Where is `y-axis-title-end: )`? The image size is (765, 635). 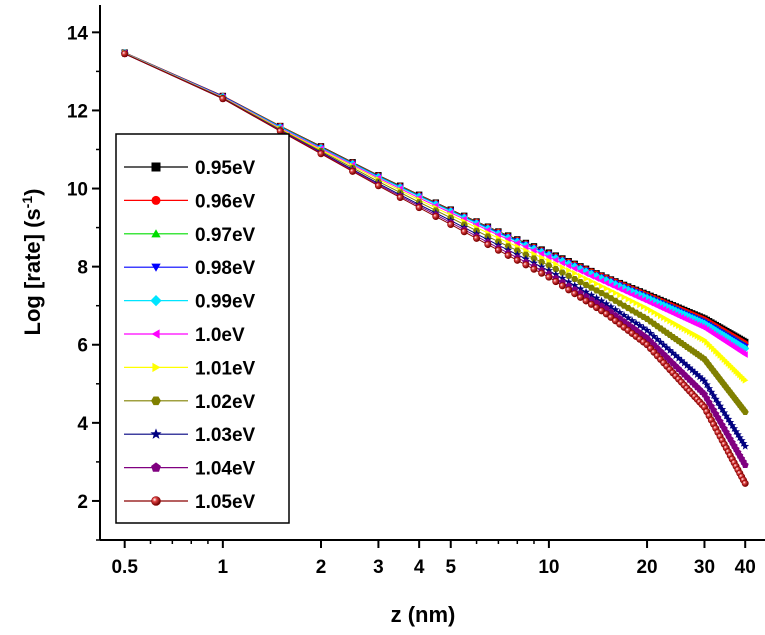
y-axis-title-end: ) is located at coordinates (32, 192).